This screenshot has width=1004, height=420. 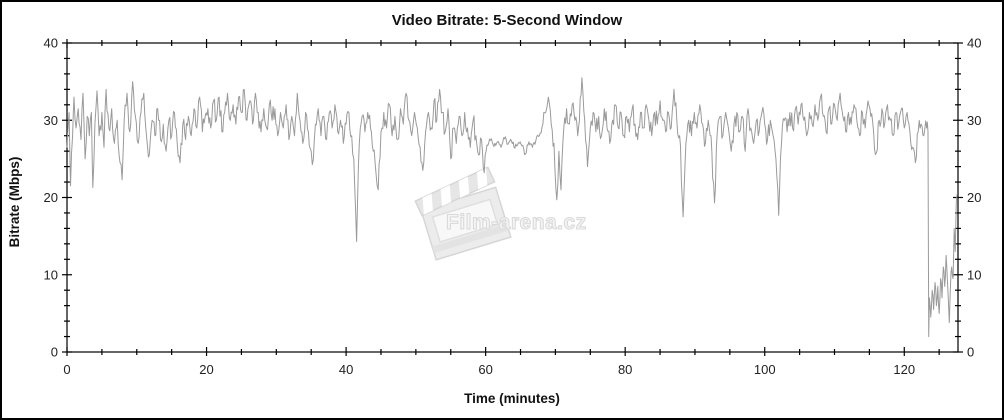 I want to click on x-tick-label: 120, so click(x=904, y=369).